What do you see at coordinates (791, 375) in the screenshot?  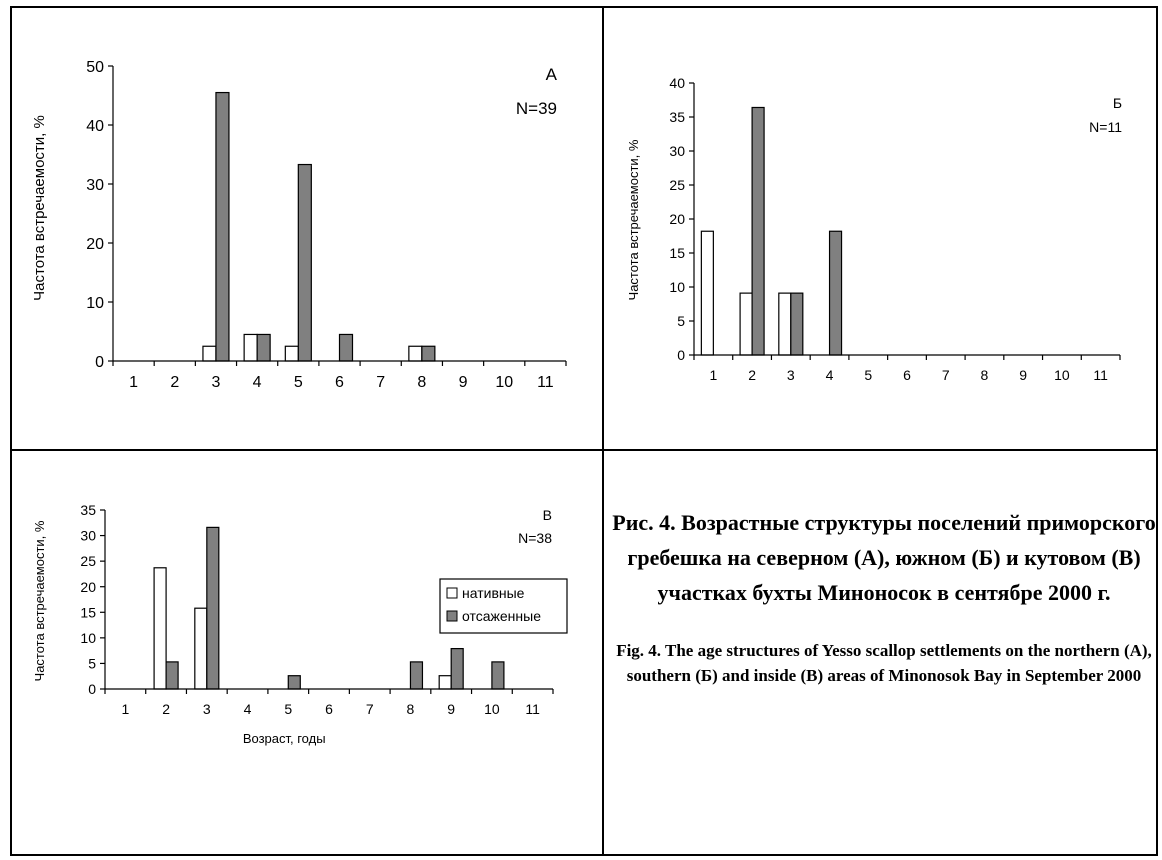 I see `chart-1-x-tick-label: 3` at bounding box center [791, 375].